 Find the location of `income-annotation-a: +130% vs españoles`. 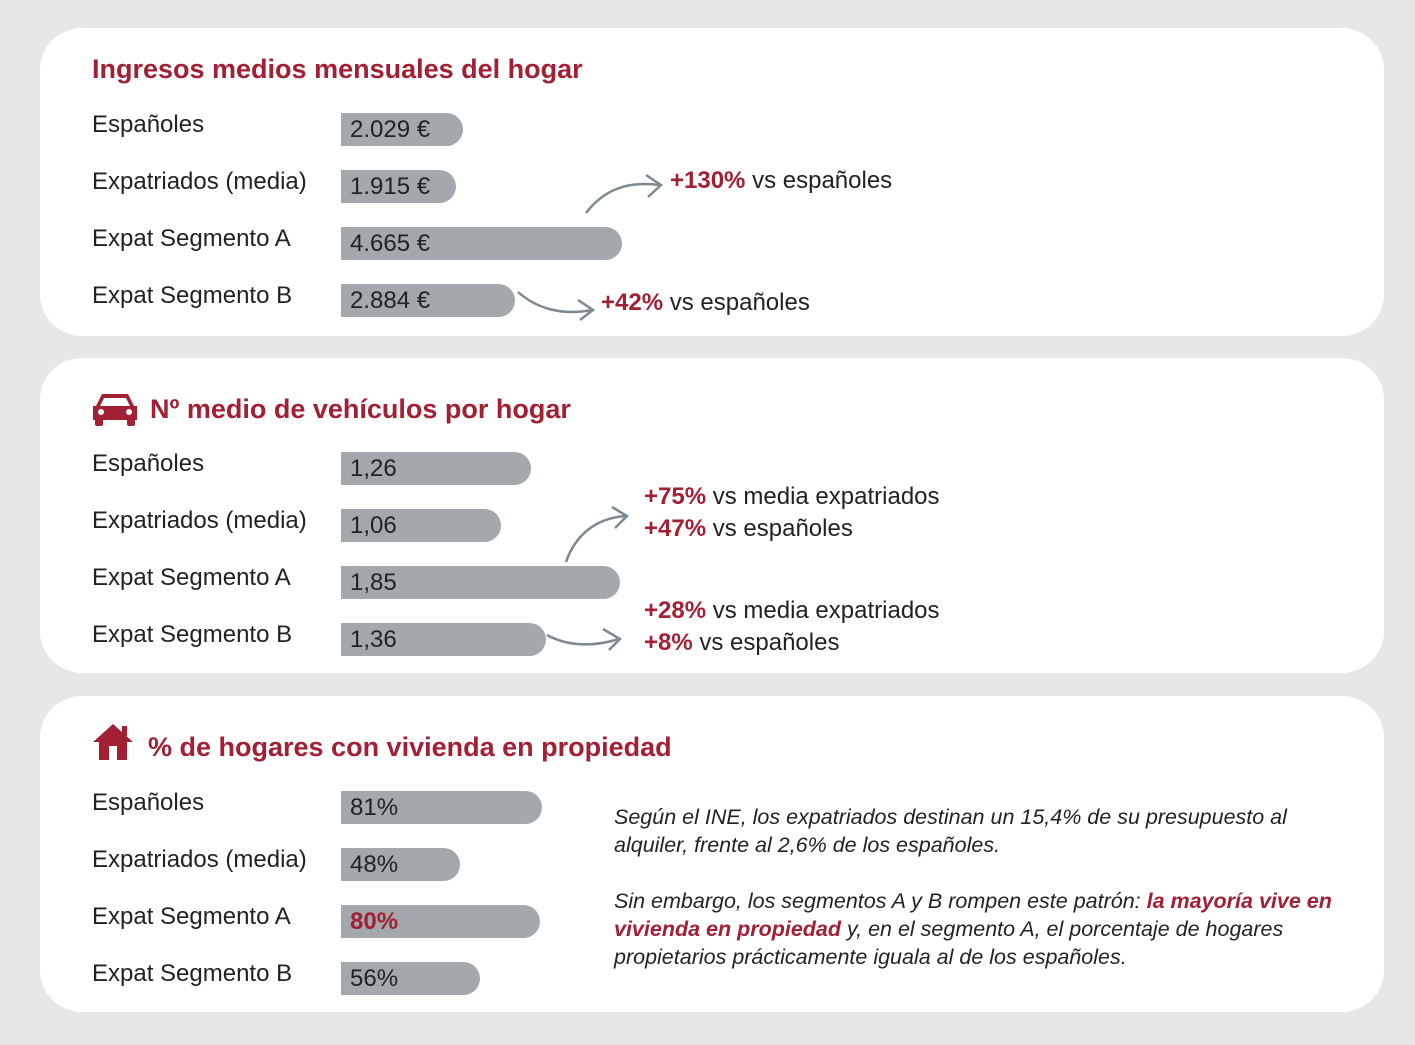

income-annotation-a: +130% vs españoles is located at coordinates (781, 180).